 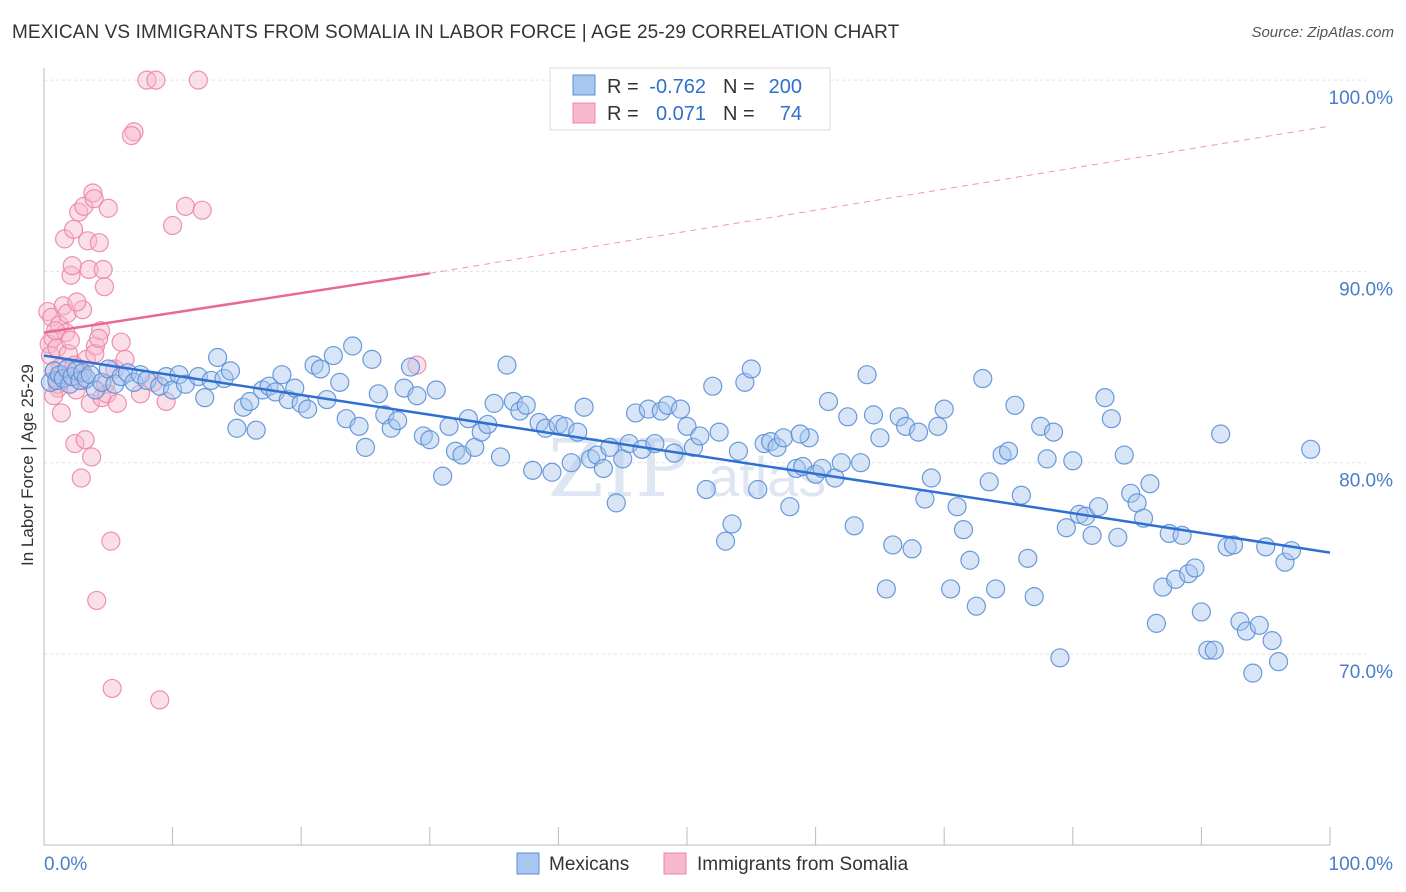 What do you see at coordinates (27, 465) in the screenshot?
I see `y-axis-title: In Labor Force | Age 25-29` at bounding box center [27, 465].